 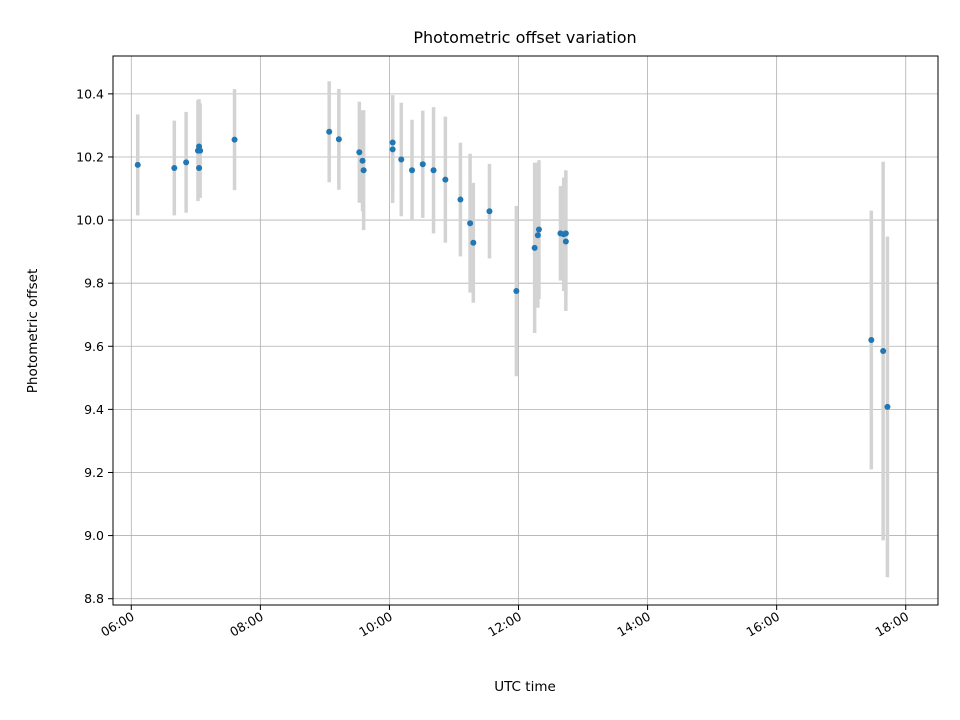 What do you see at coordinates (94, 409) in the screenshot?
I see `y-tick-label: 9.4` at bounding box center [94, 409].